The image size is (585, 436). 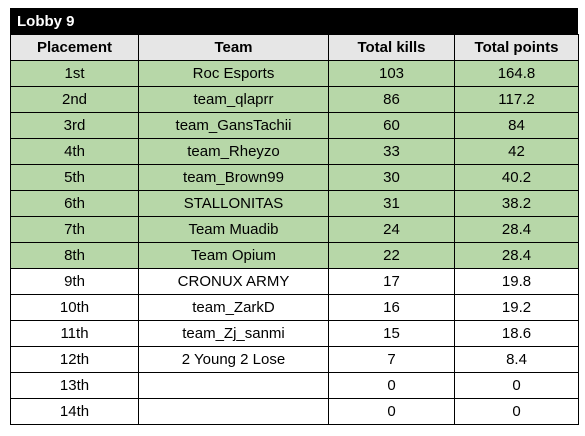 What do you see at coordinates (516, 125) in the screenshot?
I see `table-cell: 84` at bounding box center [516, 125].